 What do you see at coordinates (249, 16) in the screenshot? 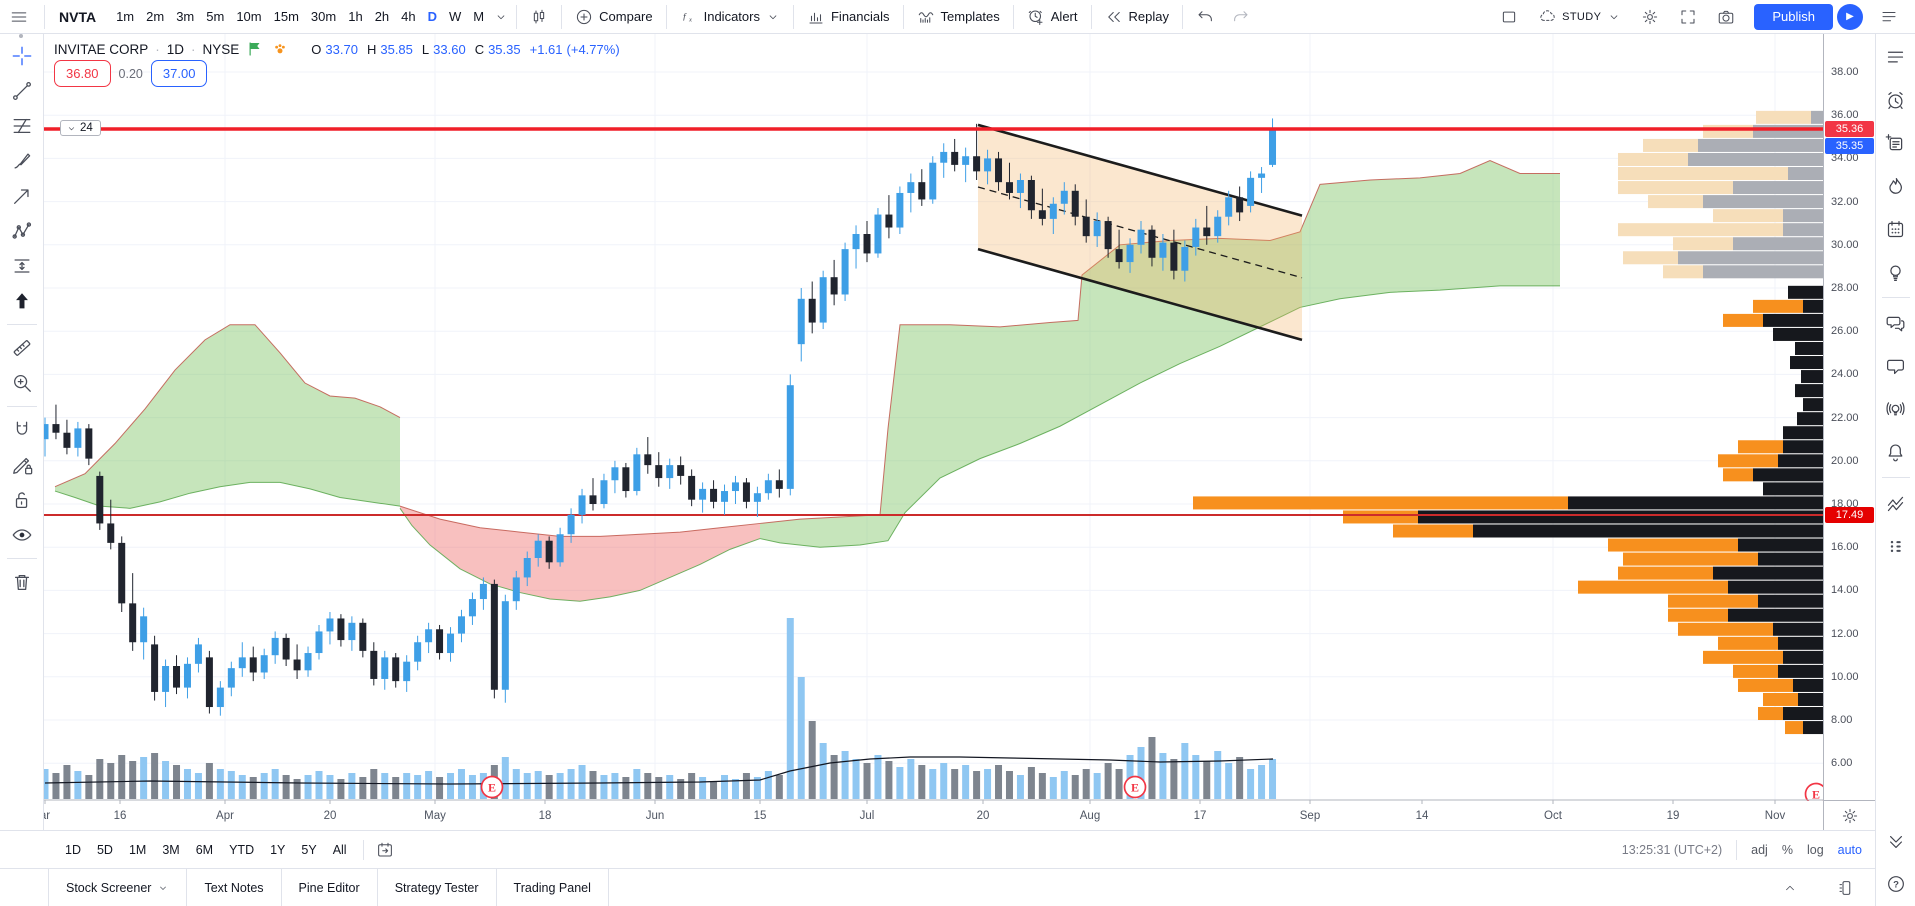
I see `timeframe-10m: 10m` at bounding box center [249, 16].